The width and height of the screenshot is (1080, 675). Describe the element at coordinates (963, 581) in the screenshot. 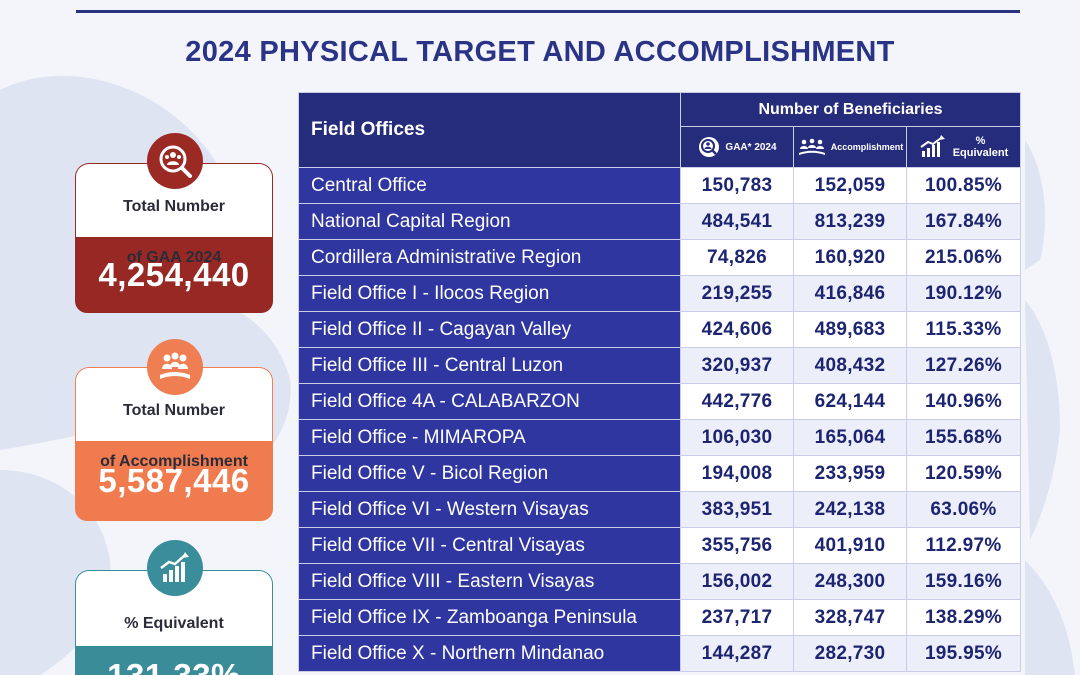

I see `pct-value: 159.16%` at that location.